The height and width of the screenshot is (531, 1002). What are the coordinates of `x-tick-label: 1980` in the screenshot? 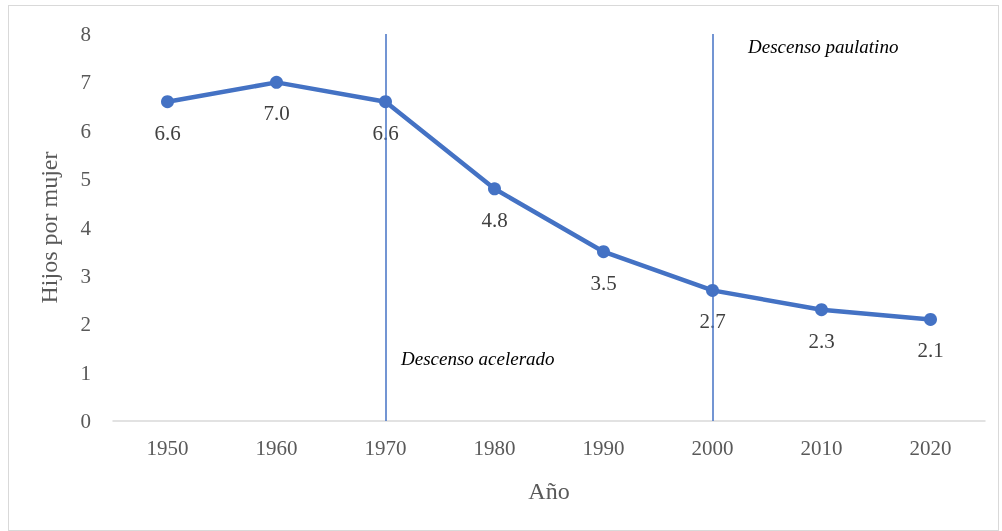 It's located at (494, 447).